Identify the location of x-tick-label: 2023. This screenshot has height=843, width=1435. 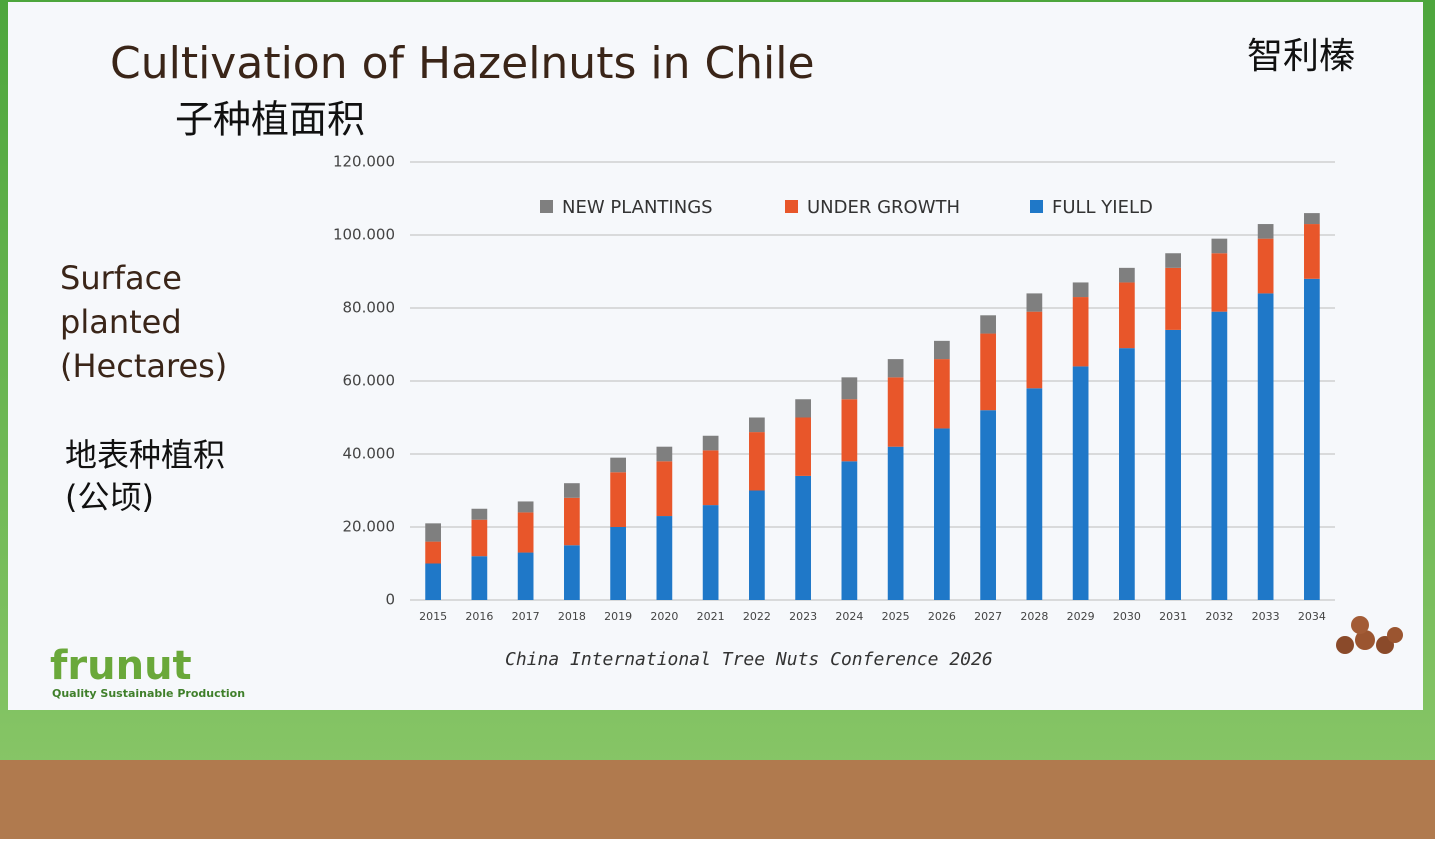
(803, 616).